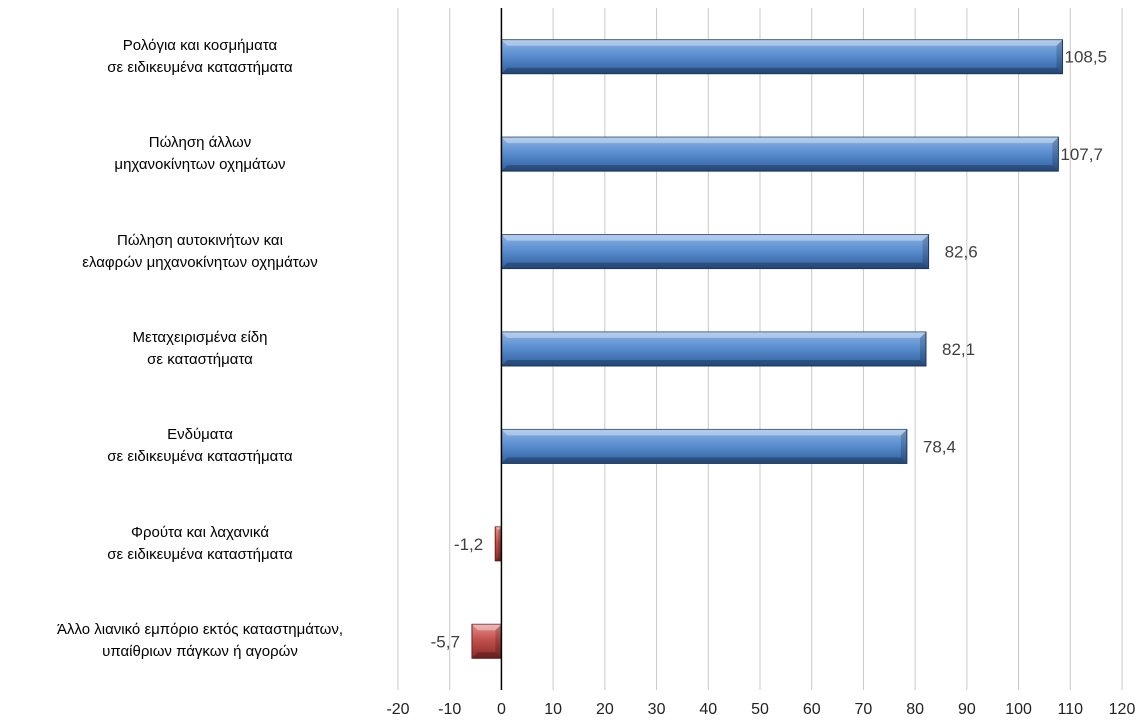 This screenshot has height=722, width=1144. I want to click on category-label-line: Πώληση άλλων, so click(200, 143).